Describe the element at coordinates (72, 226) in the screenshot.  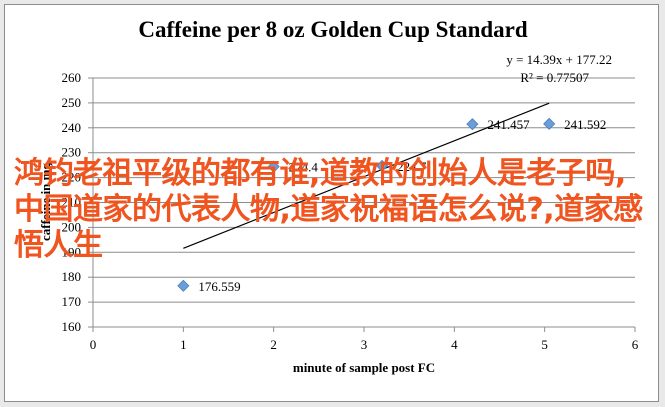
I see `y-tick-label: 200` at that location.